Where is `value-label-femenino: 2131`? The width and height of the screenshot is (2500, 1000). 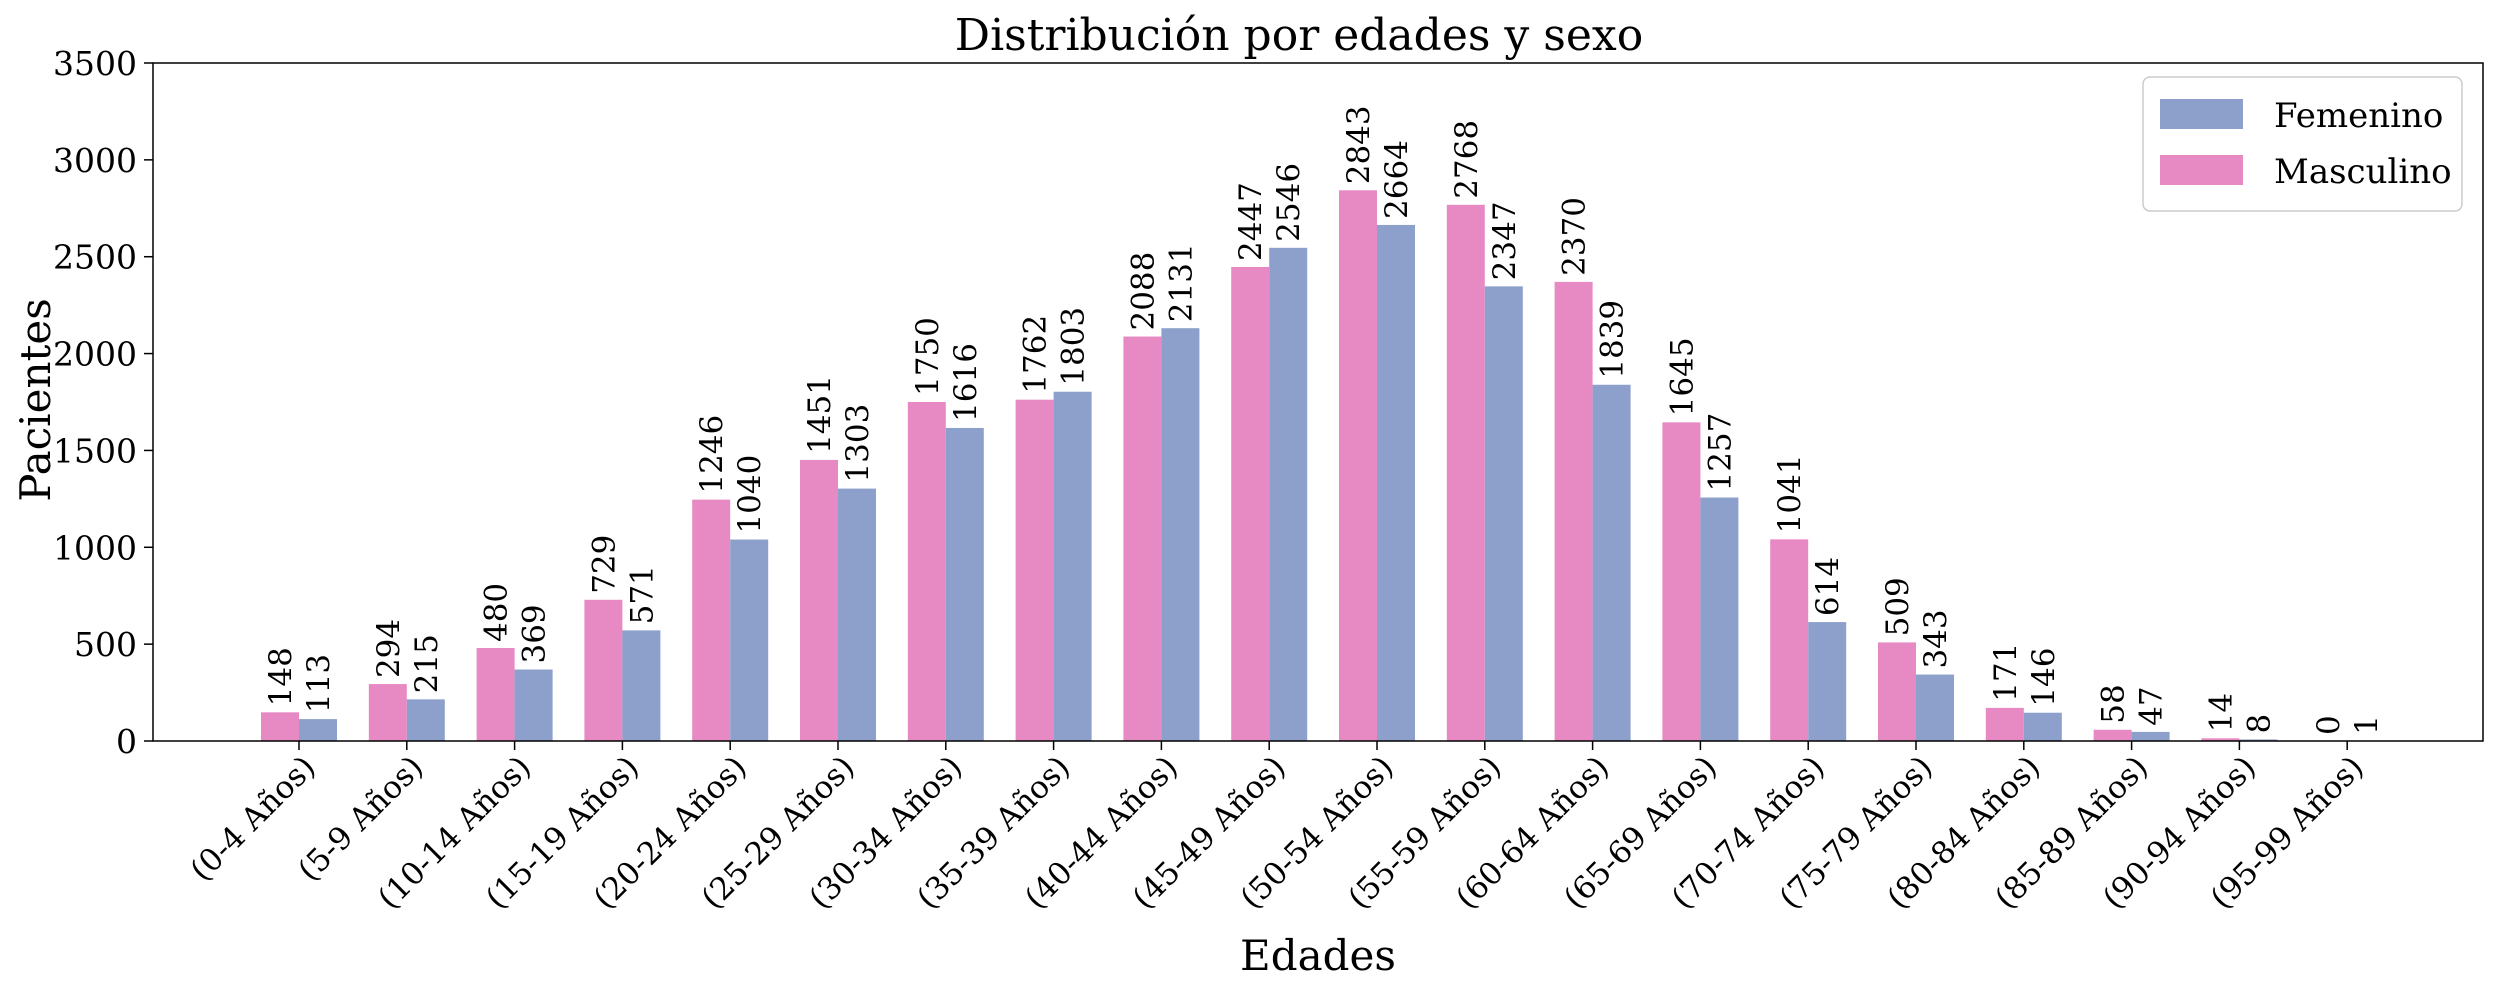
value-label-femenino: 2131 is located at coordinates (1181, 282).